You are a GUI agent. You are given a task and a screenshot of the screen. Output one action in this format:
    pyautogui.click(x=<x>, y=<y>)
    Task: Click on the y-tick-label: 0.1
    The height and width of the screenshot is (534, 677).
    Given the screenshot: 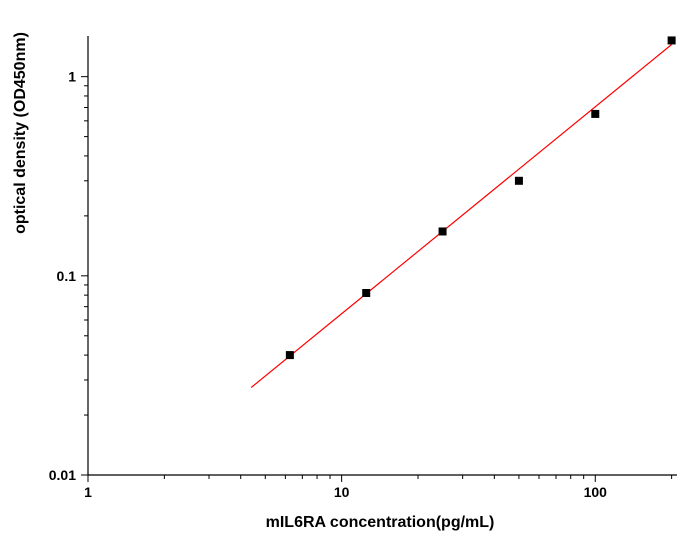 What is the action you would take?
    pyautogui.click(x=67, y=276)
    